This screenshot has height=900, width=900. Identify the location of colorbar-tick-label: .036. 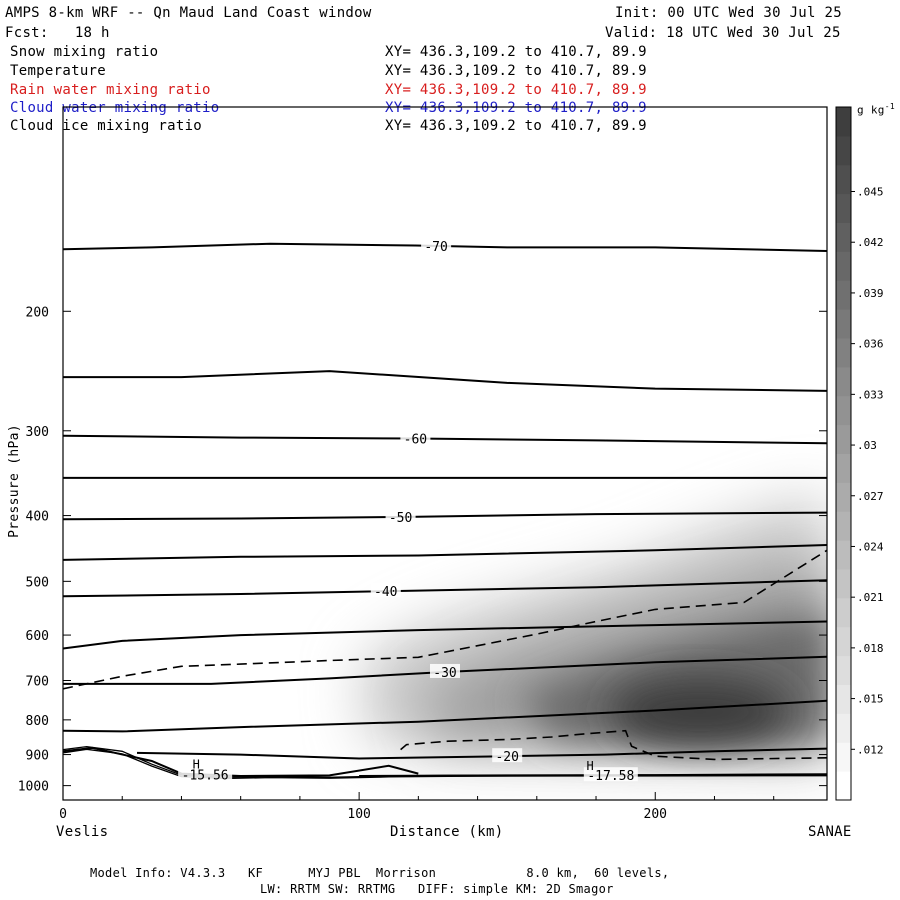
(870, 344).